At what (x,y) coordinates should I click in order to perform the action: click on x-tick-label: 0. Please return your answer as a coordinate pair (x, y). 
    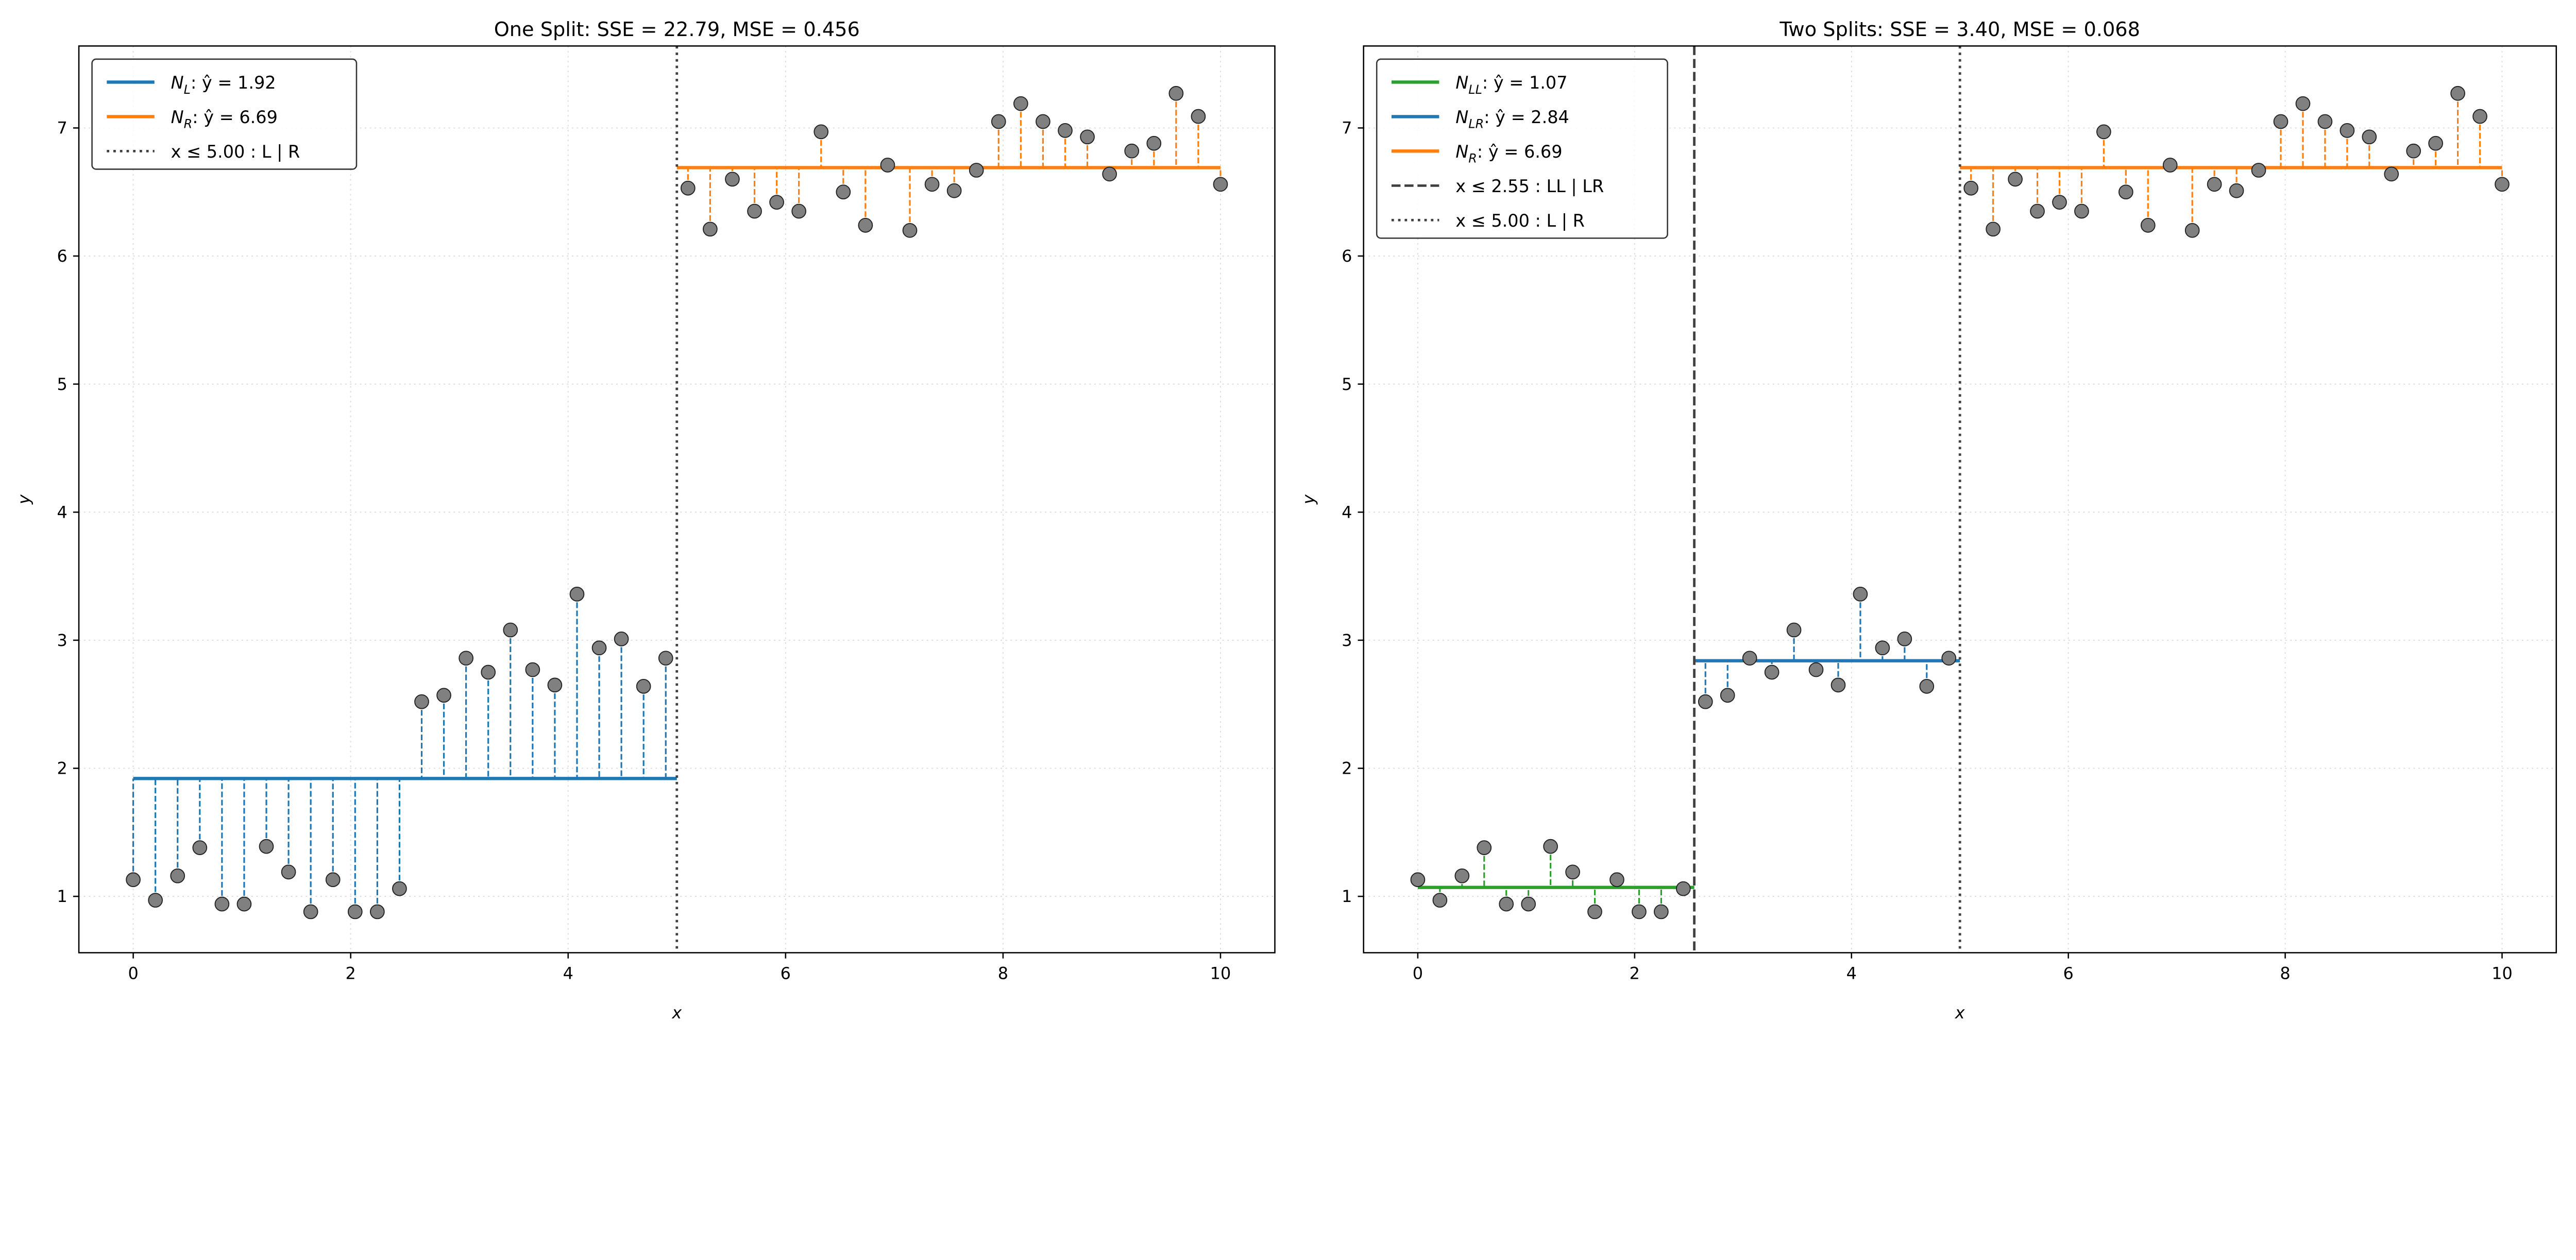
    Looking at the image, I should click on (133, 973).